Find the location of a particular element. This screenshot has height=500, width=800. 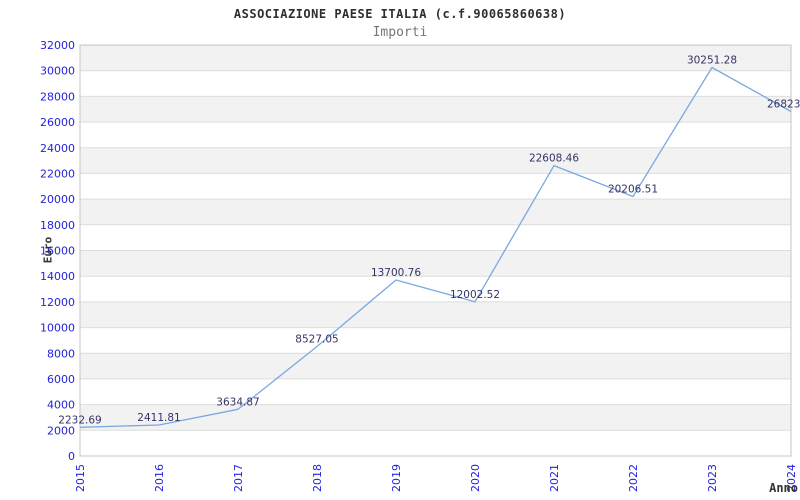

x-tick-label: 2019 is located at coordinates (396, 478).